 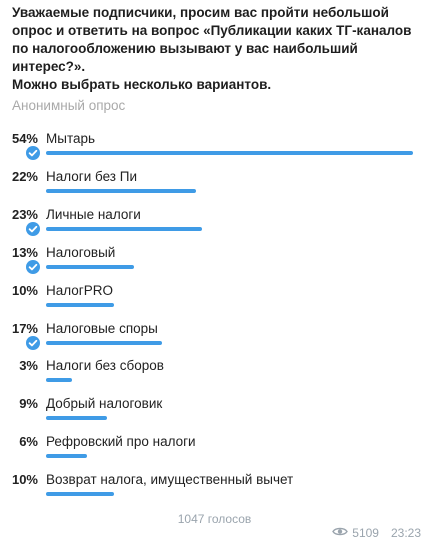 What do you see at coordinates (24, 214) in the screenshot?
I see `option-percent: 23%` at bounding box center [24, 214].